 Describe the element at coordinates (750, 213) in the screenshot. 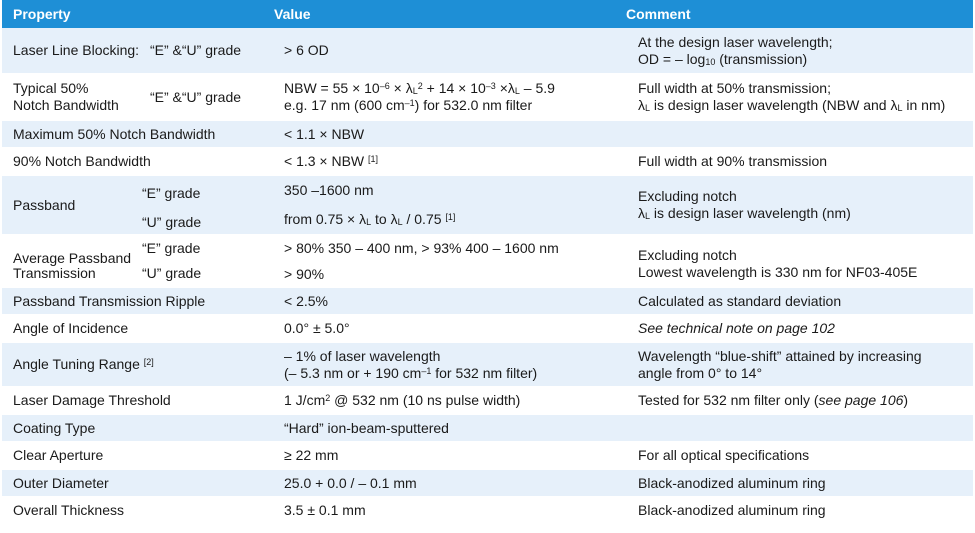

I see `comment-text: is design laser wavelength (nm)` at that location.